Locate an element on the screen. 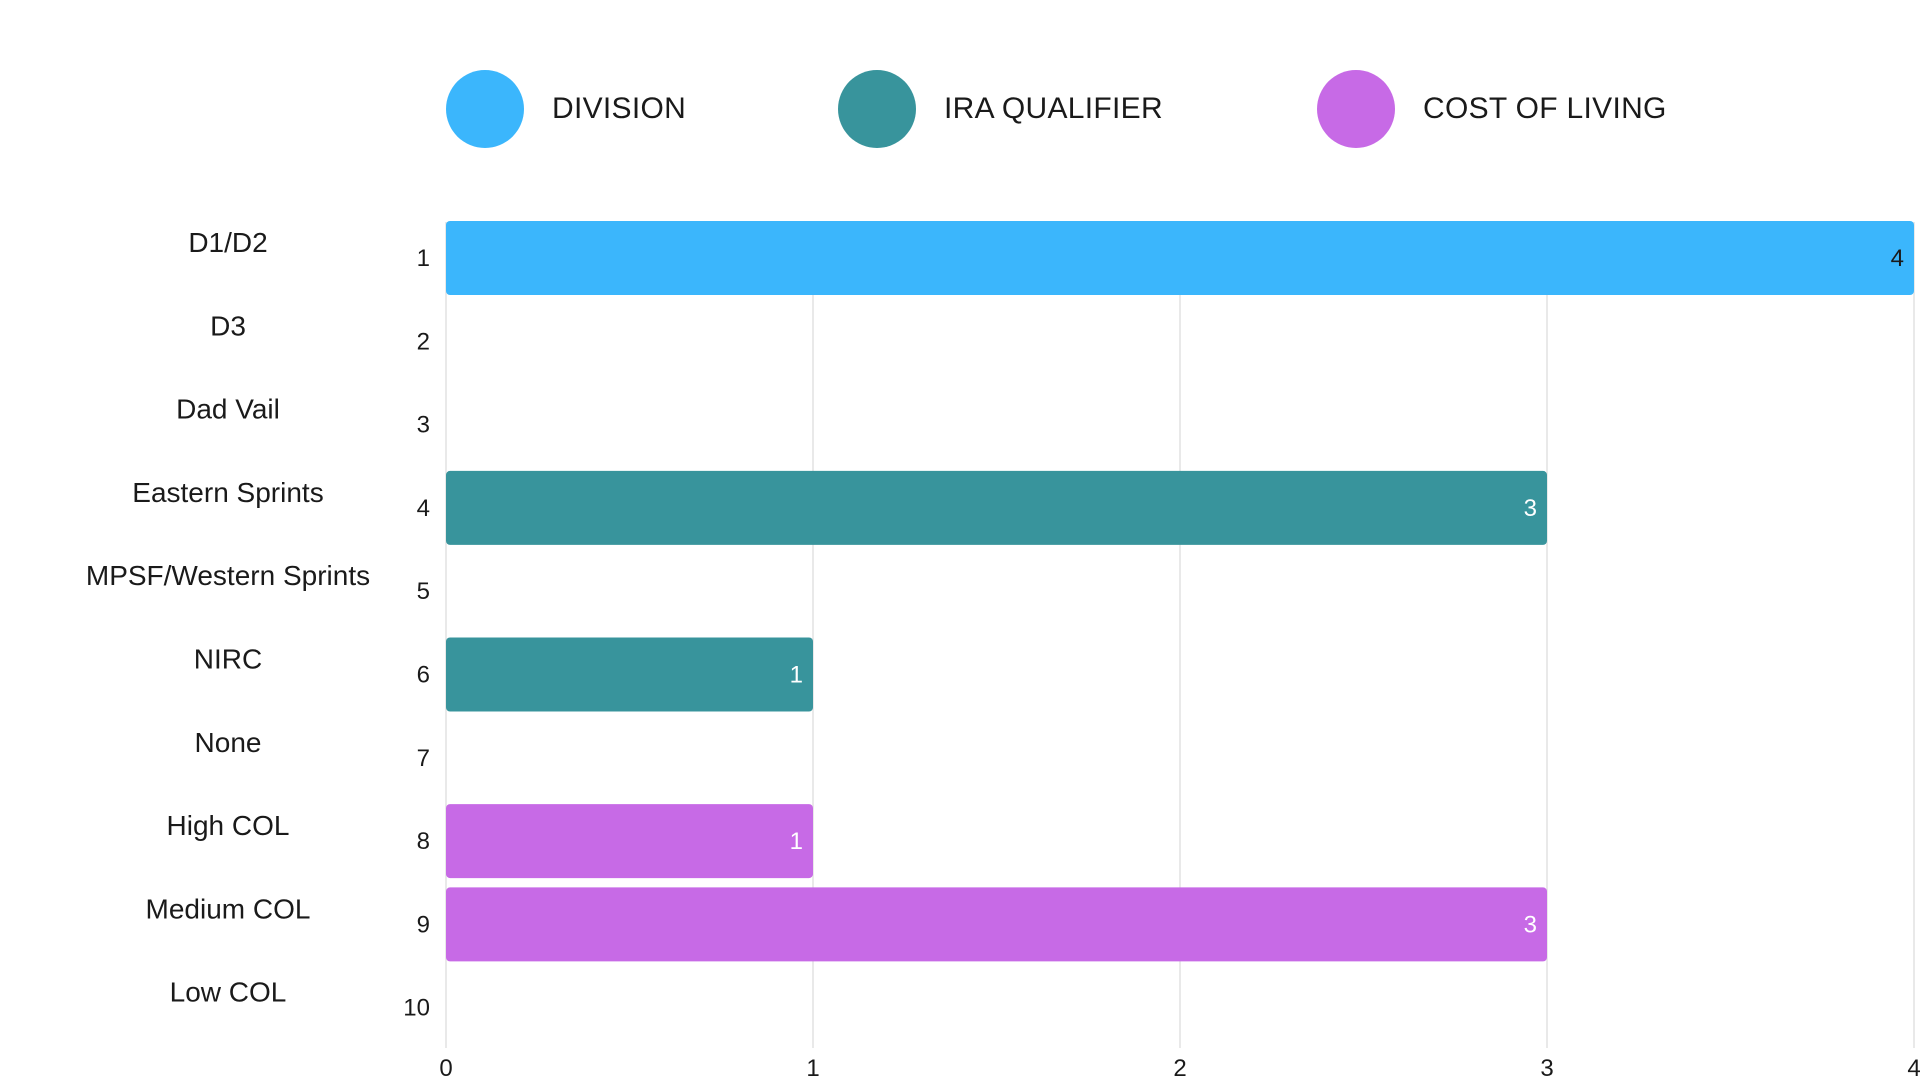 The image size is (1920, 1080). x-tick-label: 0 is located at coordinates (445, 1067).